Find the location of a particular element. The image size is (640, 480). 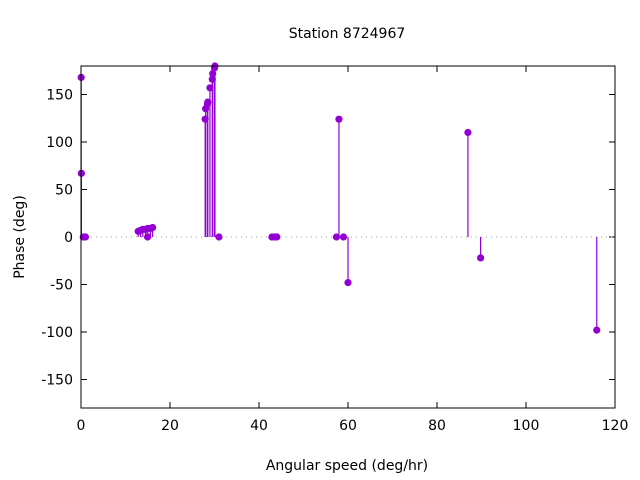

y-tick-label: 150 is located at coordinates (59, 96).